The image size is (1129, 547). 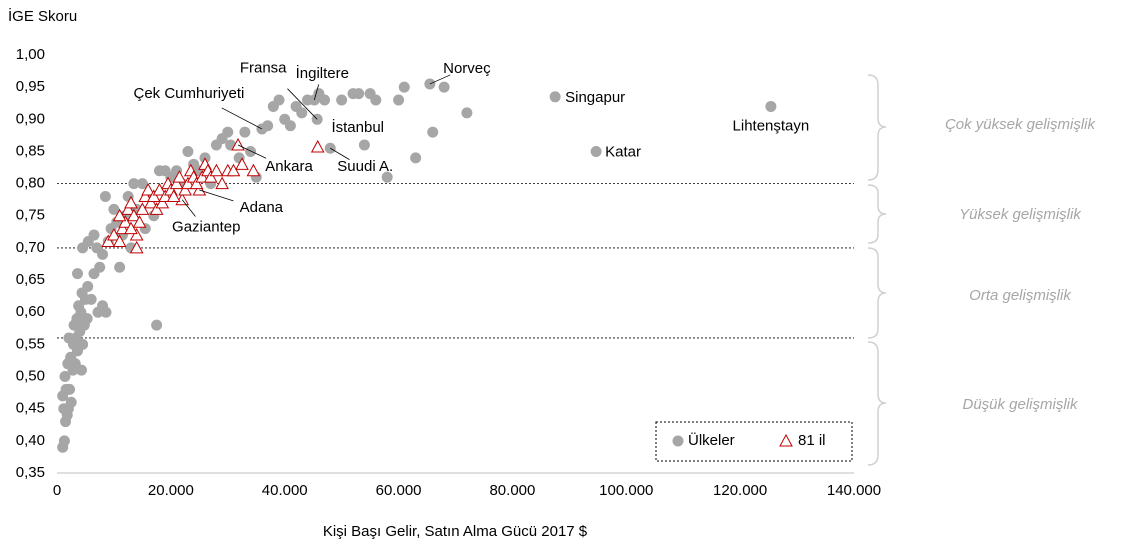 What do you see at coordinates (30, 215) in the screenshot?
I see `y-tick-label: 0,75` at bounding box center [30, 215].